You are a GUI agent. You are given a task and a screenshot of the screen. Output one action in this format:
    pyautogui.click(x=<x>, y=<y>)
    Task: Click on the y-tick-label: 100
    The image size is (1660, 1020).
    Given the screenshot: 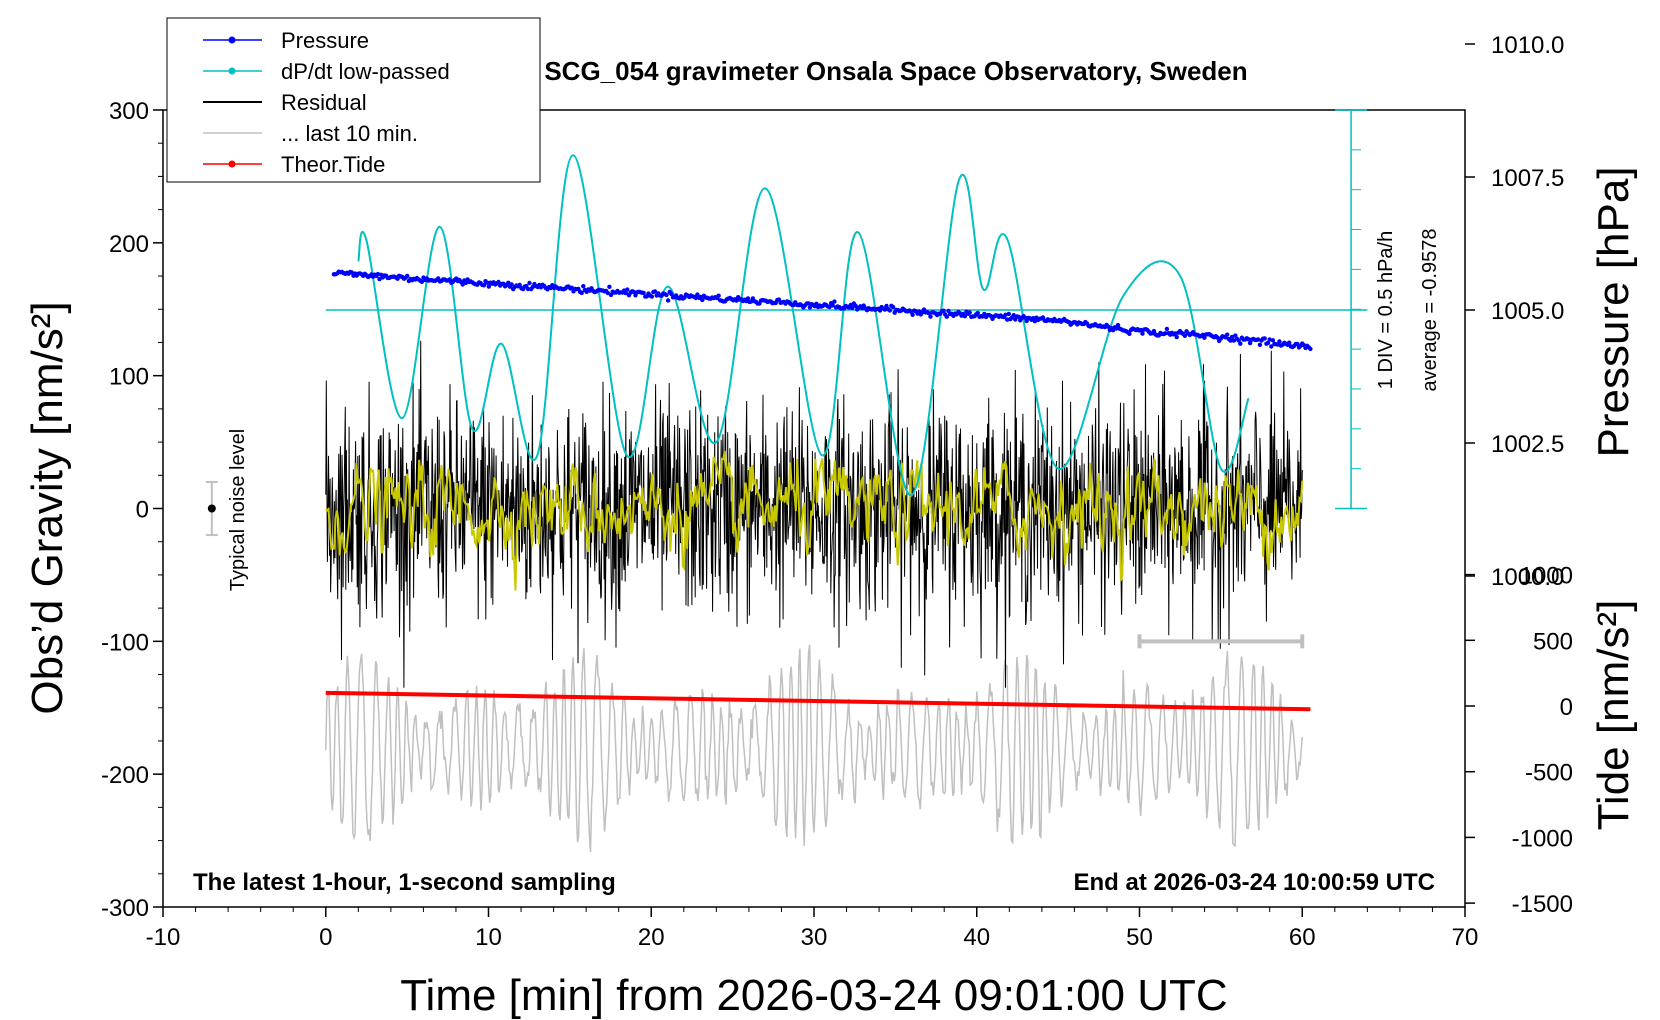 What is the action you would take?
    pyautogui.click(x=129, y=377)
    